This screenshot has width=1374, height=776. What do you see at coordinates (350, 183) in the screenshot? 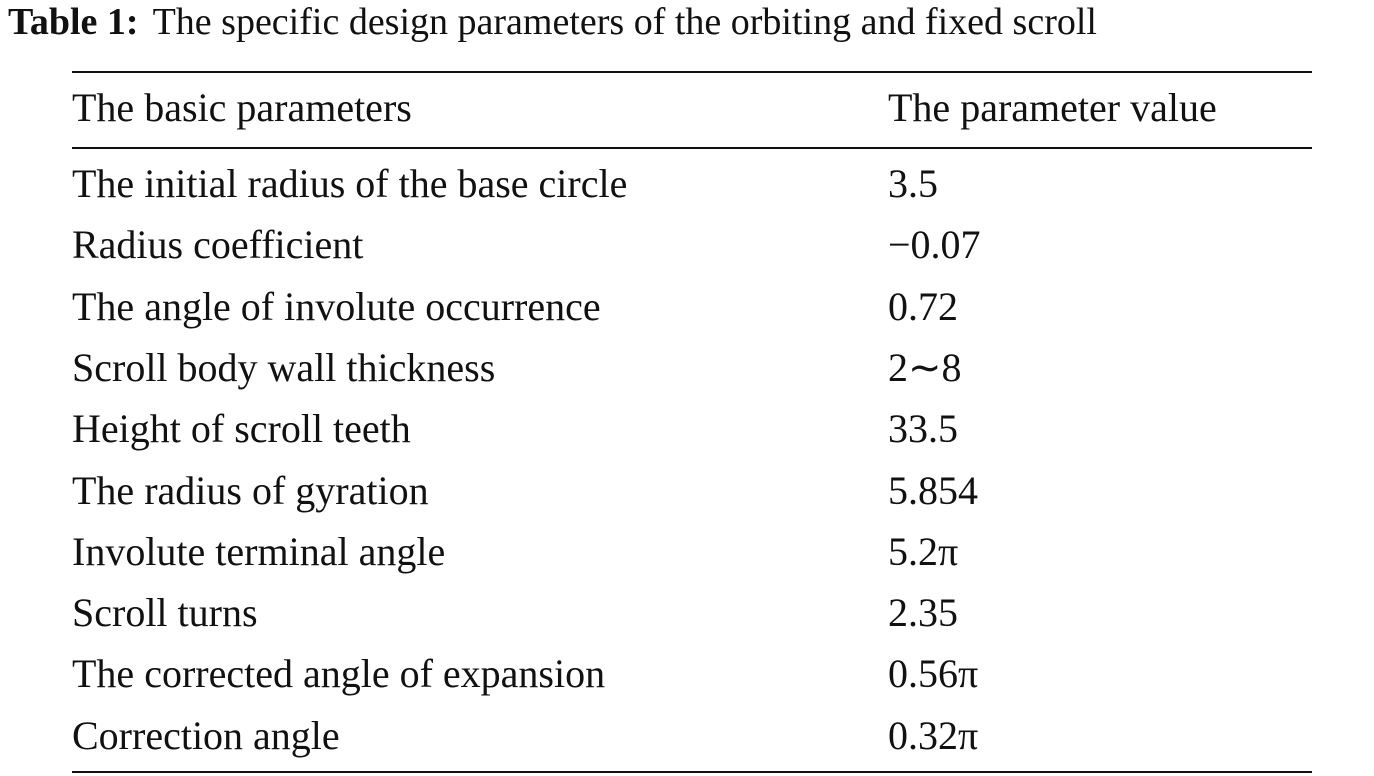
I see `parameter-name: The initial radius of the base circle` at bounding box center [350, 183].